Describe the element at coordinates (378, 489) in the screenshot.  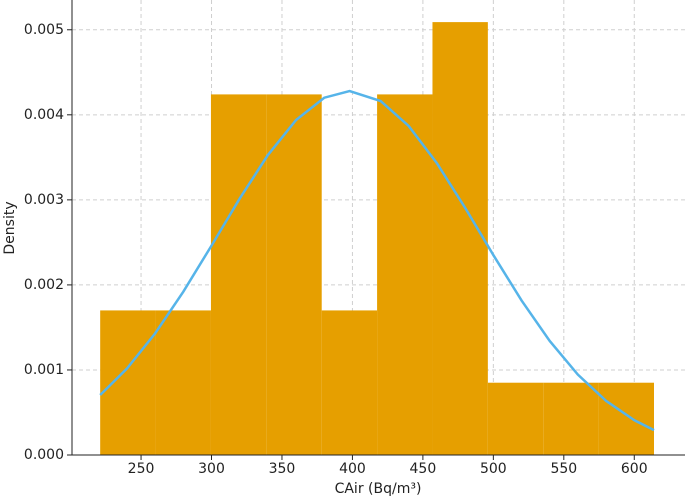
I see `x-axis-label: CAir (Bq/m³)` at that location.